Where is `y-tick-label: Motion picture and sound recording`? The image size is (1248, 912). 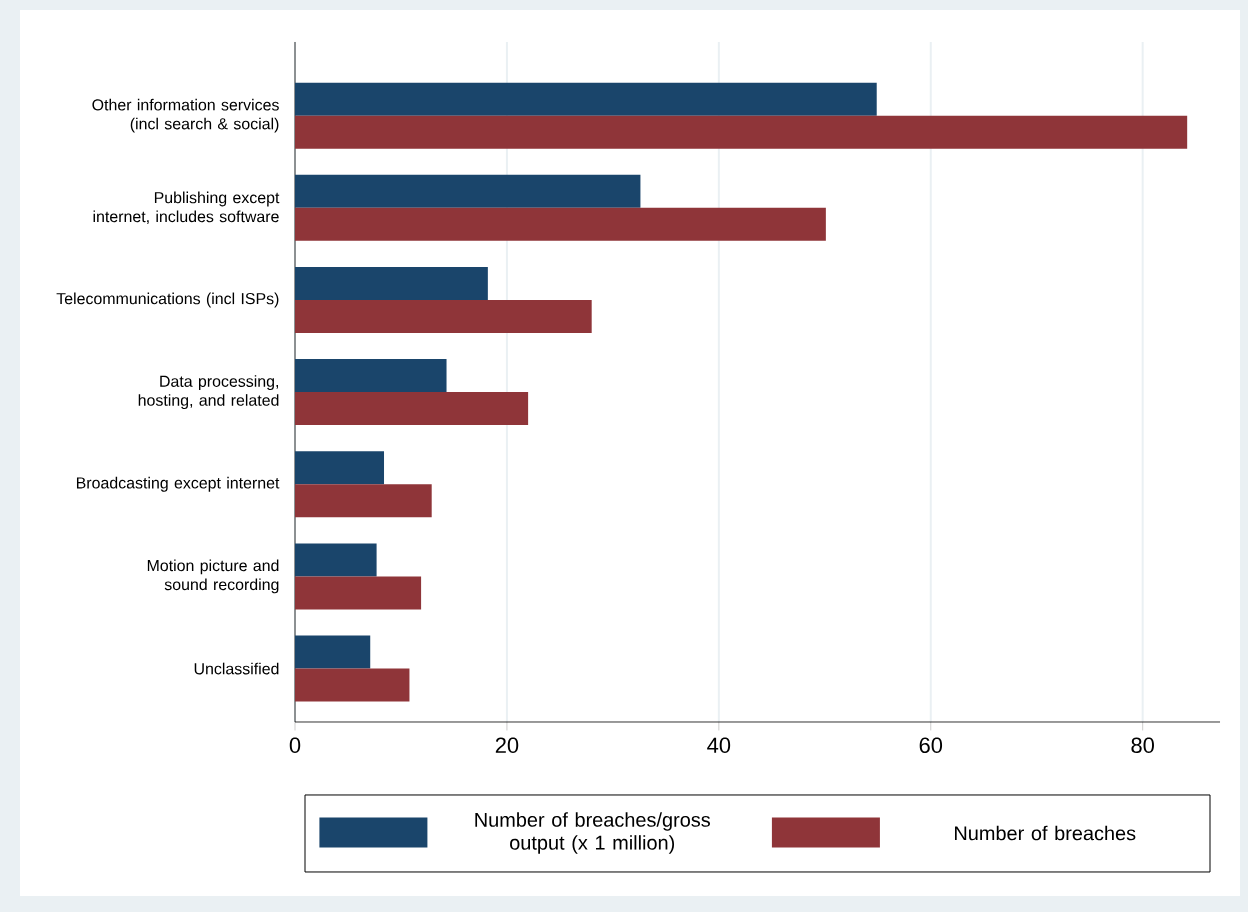
y-tick-label: Motion picture and sound recording is located at coordinates (213, 576).